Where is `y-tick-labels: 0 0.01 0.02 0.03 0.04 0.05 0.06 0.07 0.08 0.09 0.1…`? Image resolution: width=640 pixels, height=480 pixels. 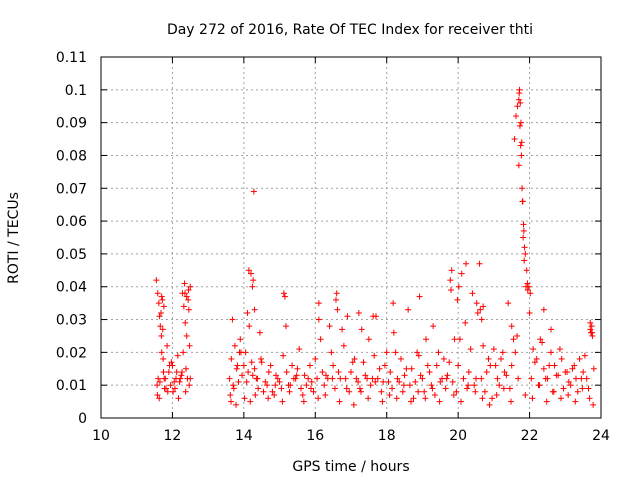
y-tick-labels: 0 0.01 0.02 0.03 0.04 0.05 0.06 0.07 0.08 0.09 0.1… is located at coordinates (71, 238).